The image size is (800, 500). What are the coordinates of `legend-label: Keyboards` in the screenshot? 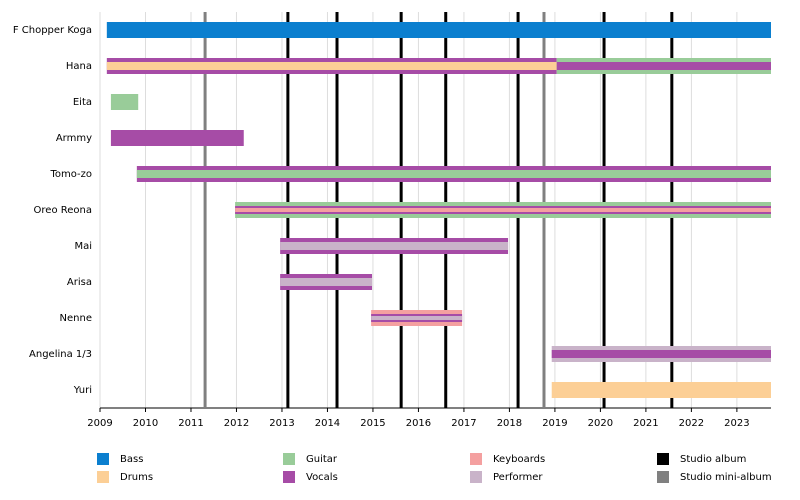 It's located at (519, 459).